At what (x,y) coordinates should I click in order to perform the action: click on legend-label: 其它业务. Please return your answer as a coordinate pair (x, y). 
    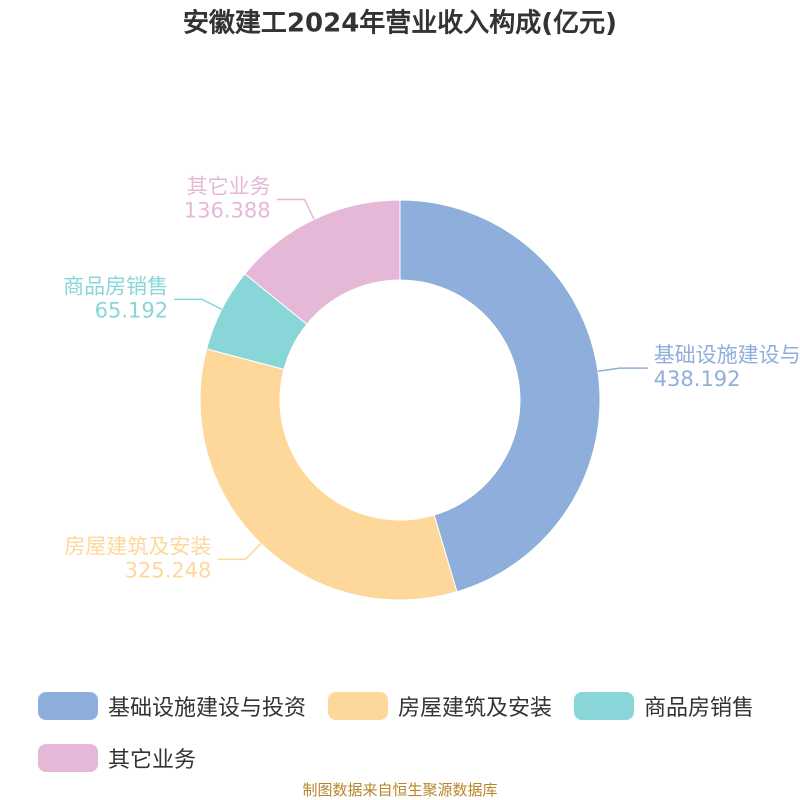
    Looking at the image, I should click on (152, 760).